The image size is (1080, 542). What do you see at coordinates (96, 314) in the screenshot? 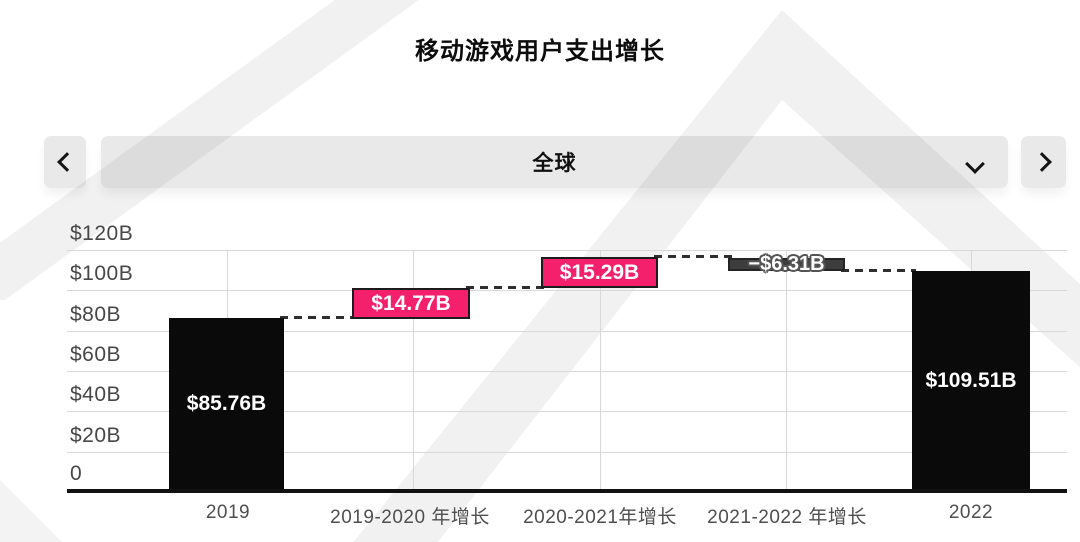
I see `y-tick-label: $80B` at bounding box center [96, 314].